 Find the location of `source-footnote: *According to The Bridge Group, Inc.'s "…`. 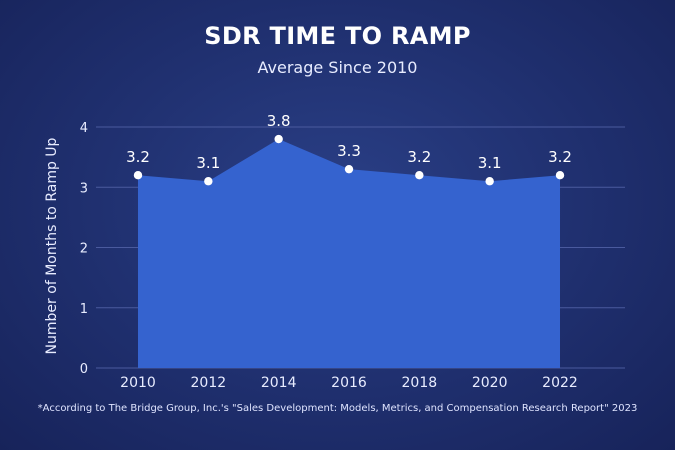

source-footnote: *According to The Bridge Group, Inc.'s "… is located at coordinates (337, 408).